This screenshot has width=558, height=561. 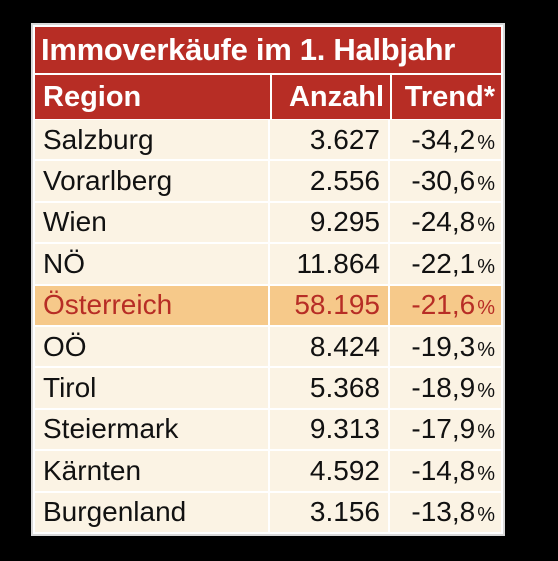 I want to click on table-row: NÖ 11.864 -22,1%, so click(x=268, y=265).